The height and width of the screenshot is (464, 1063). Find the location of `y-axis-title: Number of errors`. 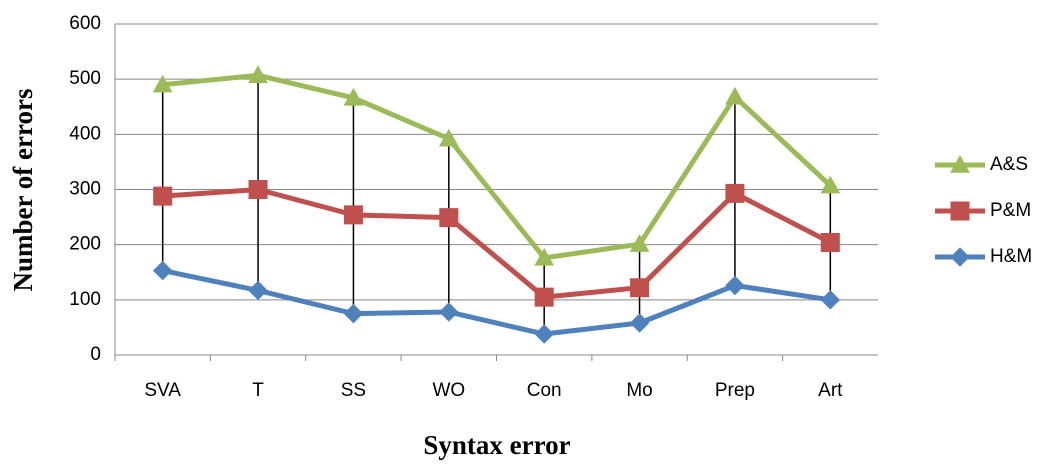

y-axis-title: Number of errors is located at coordinates (23, 190).